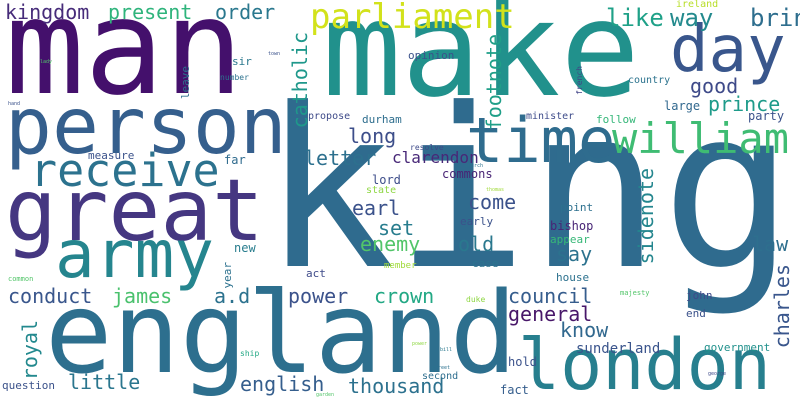 The height and width of the screenshot is (400, 800). Describe the element at coordinates (396, 386) in the screenshot. I see `word-thousand: thousand` at that location.